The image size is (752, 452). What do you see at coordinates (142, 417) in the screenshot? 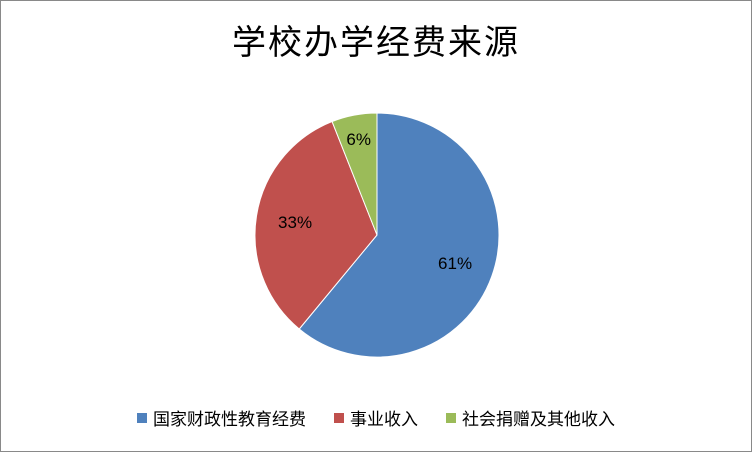
I see `legend-swatch-national-funding` at bounding box center [142, 417].